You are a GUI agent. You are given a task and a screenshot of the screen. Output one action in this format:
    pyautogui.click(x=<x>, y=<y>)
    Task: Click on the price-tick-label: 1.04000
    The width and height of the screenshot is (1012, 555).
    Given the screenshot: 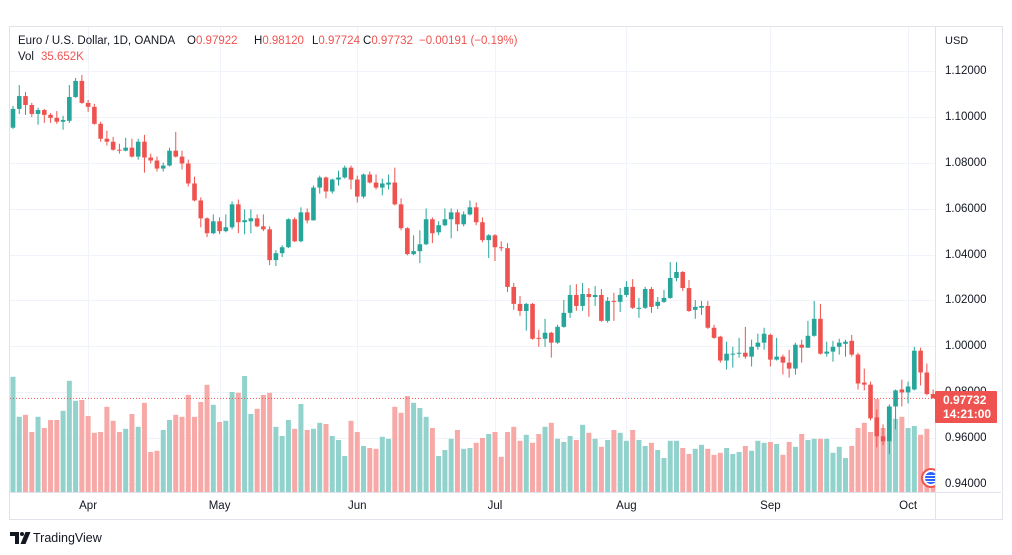 What is the action you would take?
    pyautogui.click(x=966, y=254)
    